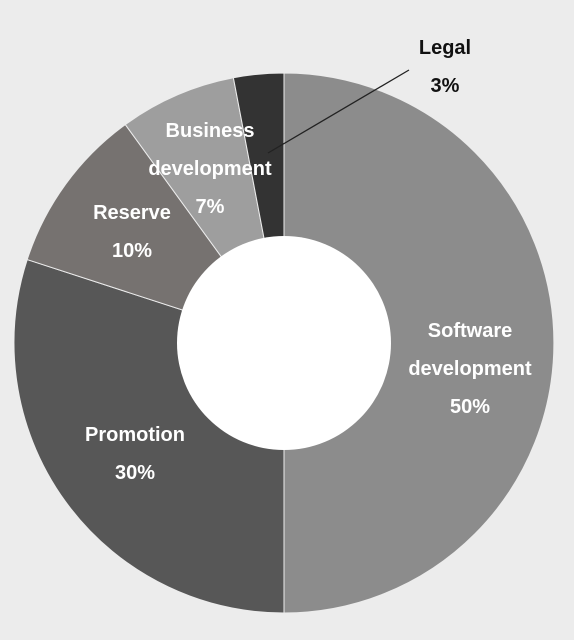  I want to click on slice-label-business-development-0: Business, so click(210, 131).